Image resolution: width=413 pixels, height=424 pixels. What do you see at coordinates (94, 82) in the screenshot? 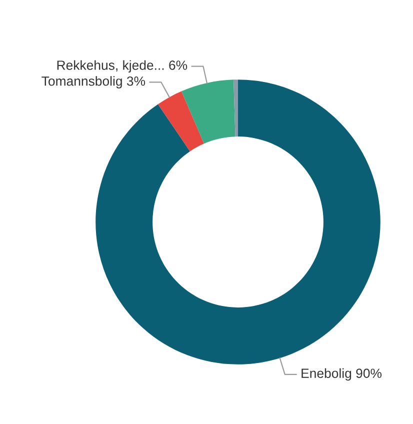
I see `slice-label: Tomannsbolig 3%` at bounding box center [94, 82].